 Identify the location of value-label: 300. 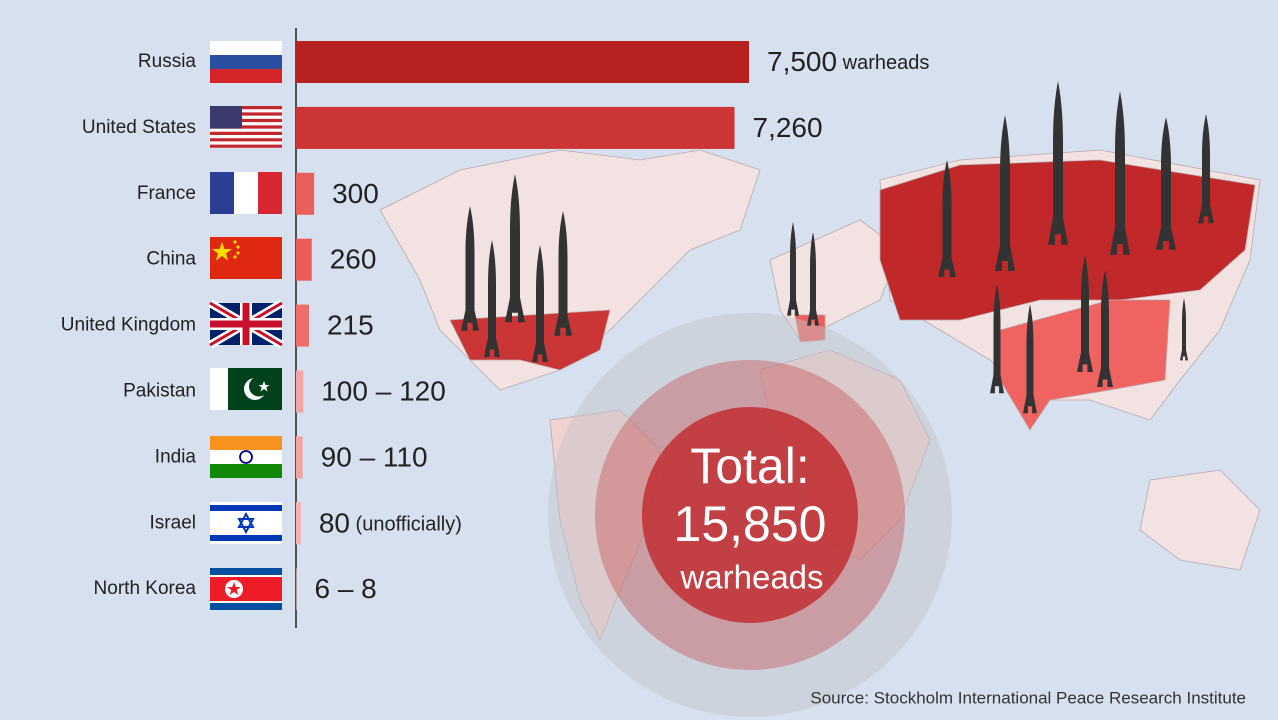
(355, 193).